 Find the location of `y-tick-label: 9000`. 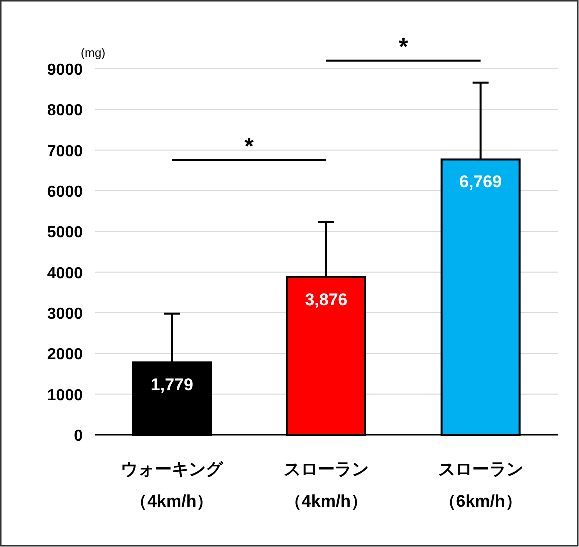

y-tick-label: 9000 is located at coordinates (65, 70).